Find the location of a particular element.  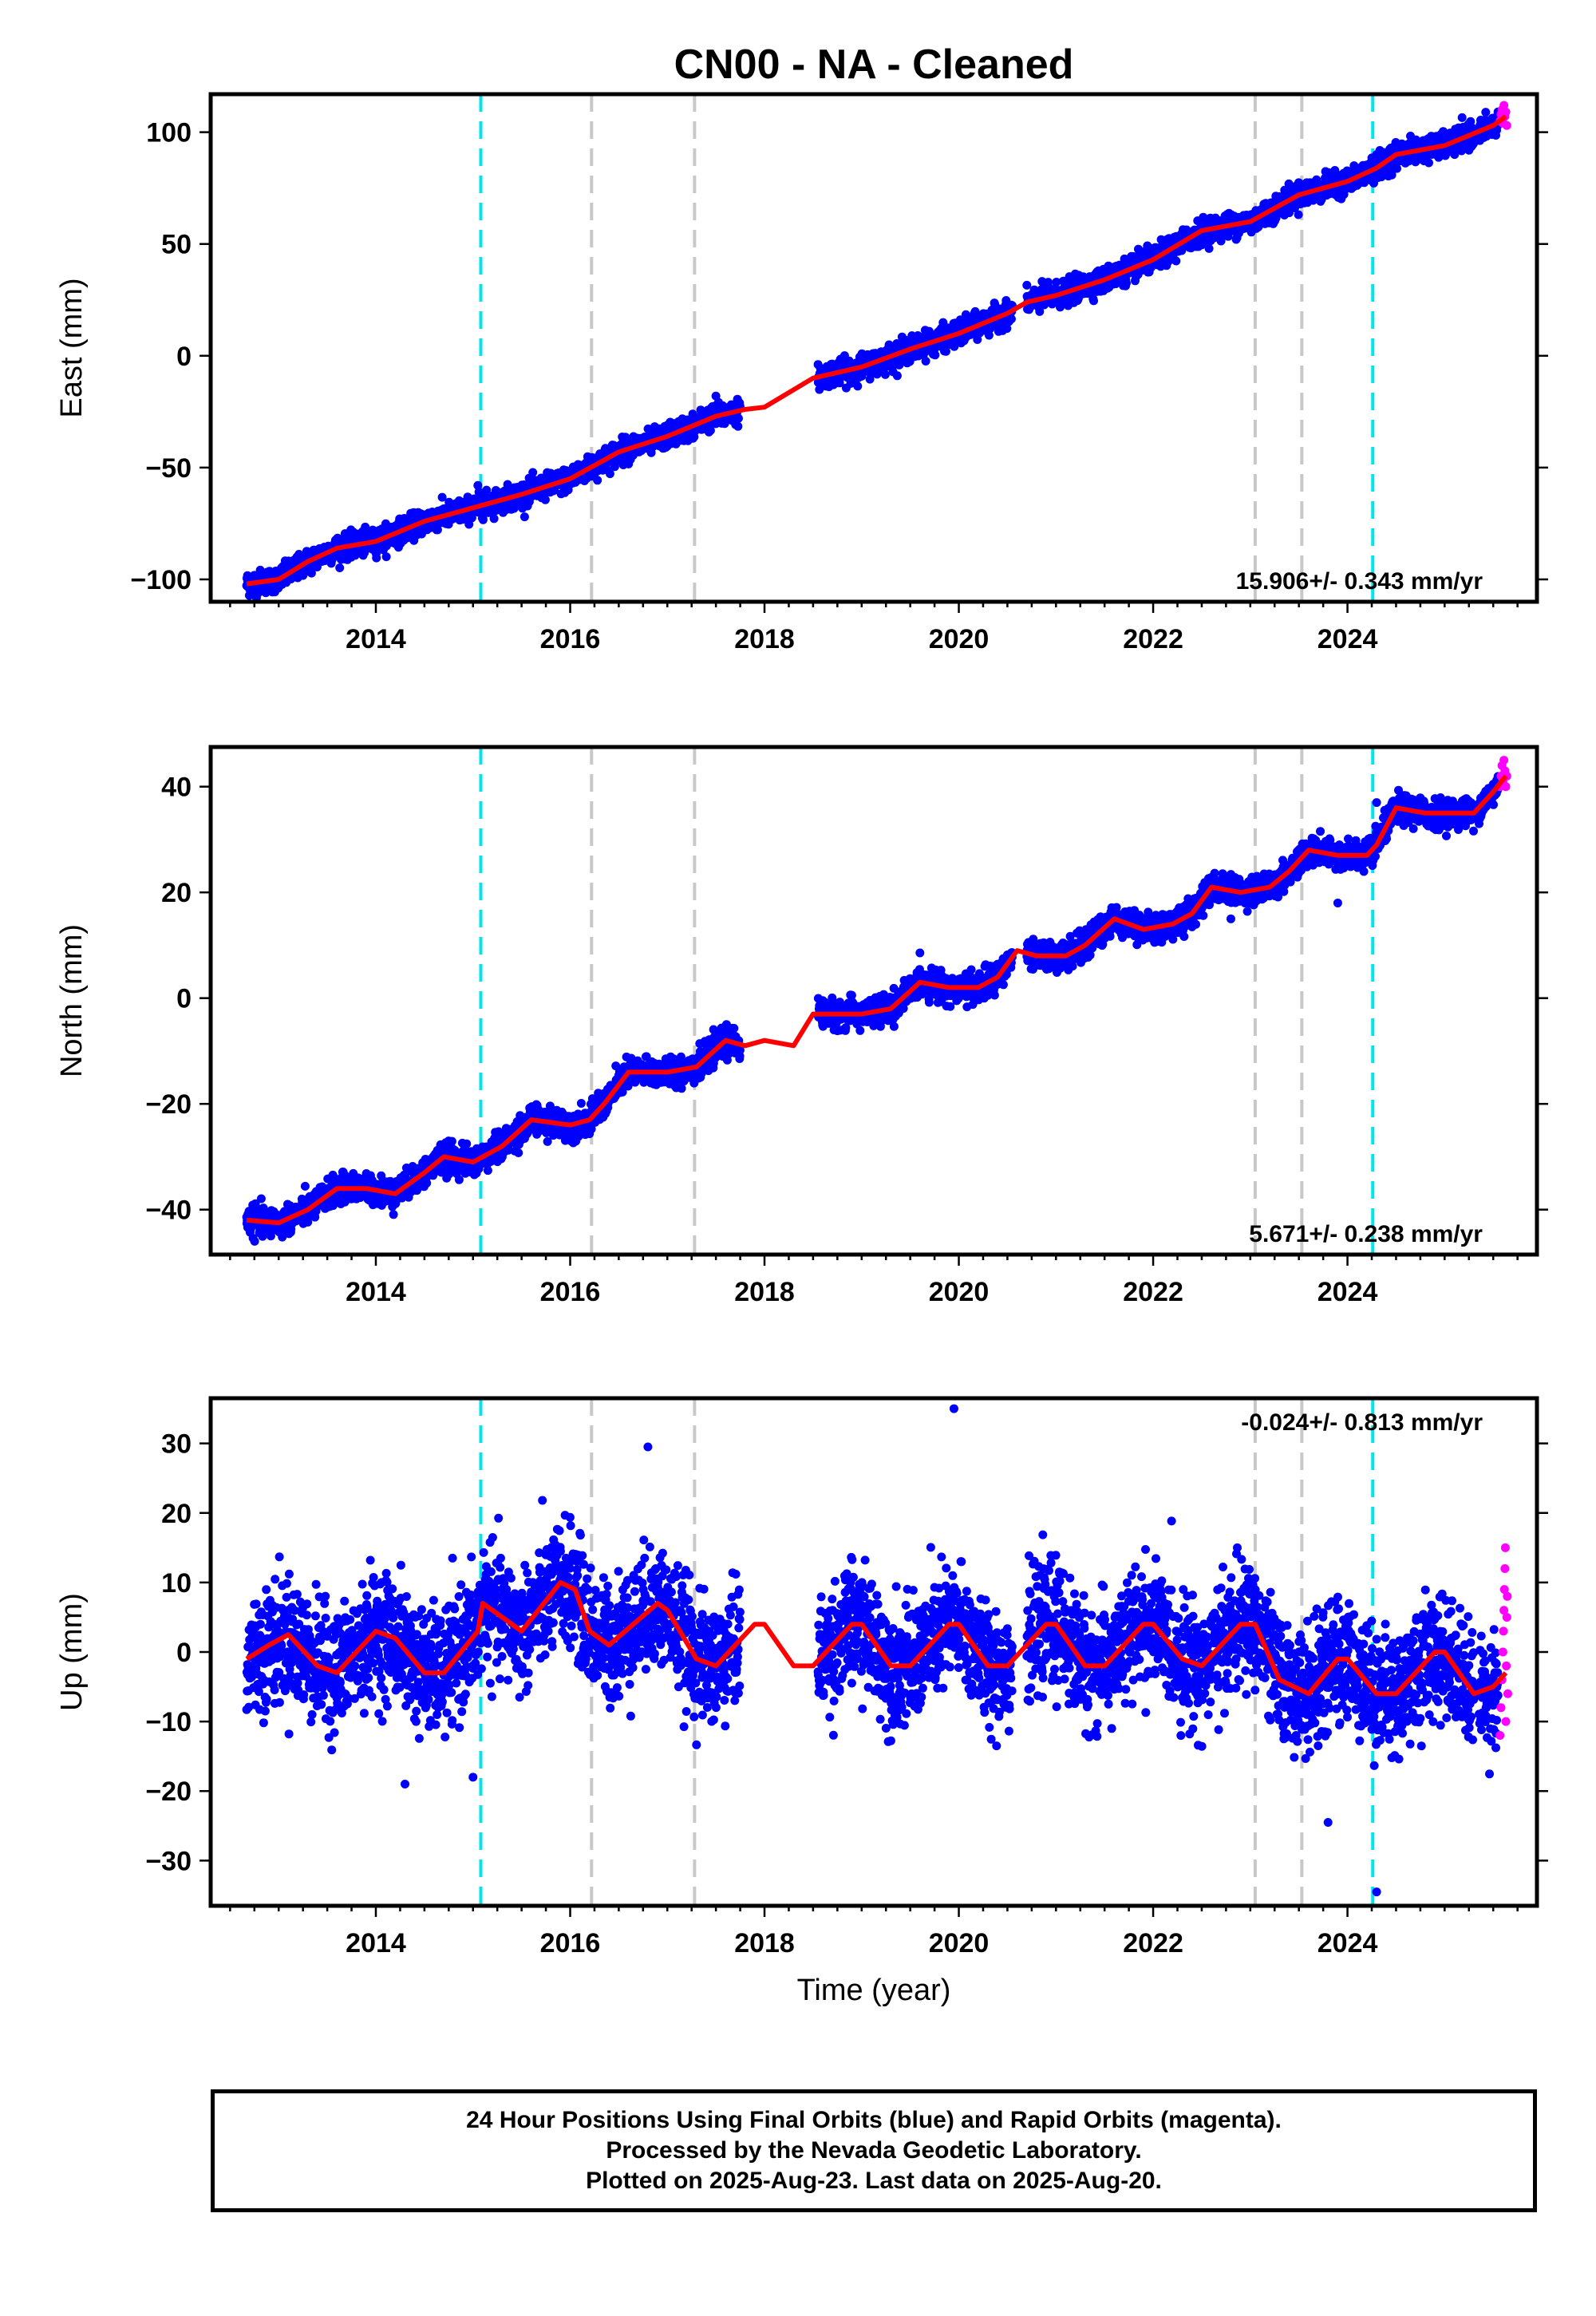

east-y-tick-label: 100 is located at coordinates (169, 133).